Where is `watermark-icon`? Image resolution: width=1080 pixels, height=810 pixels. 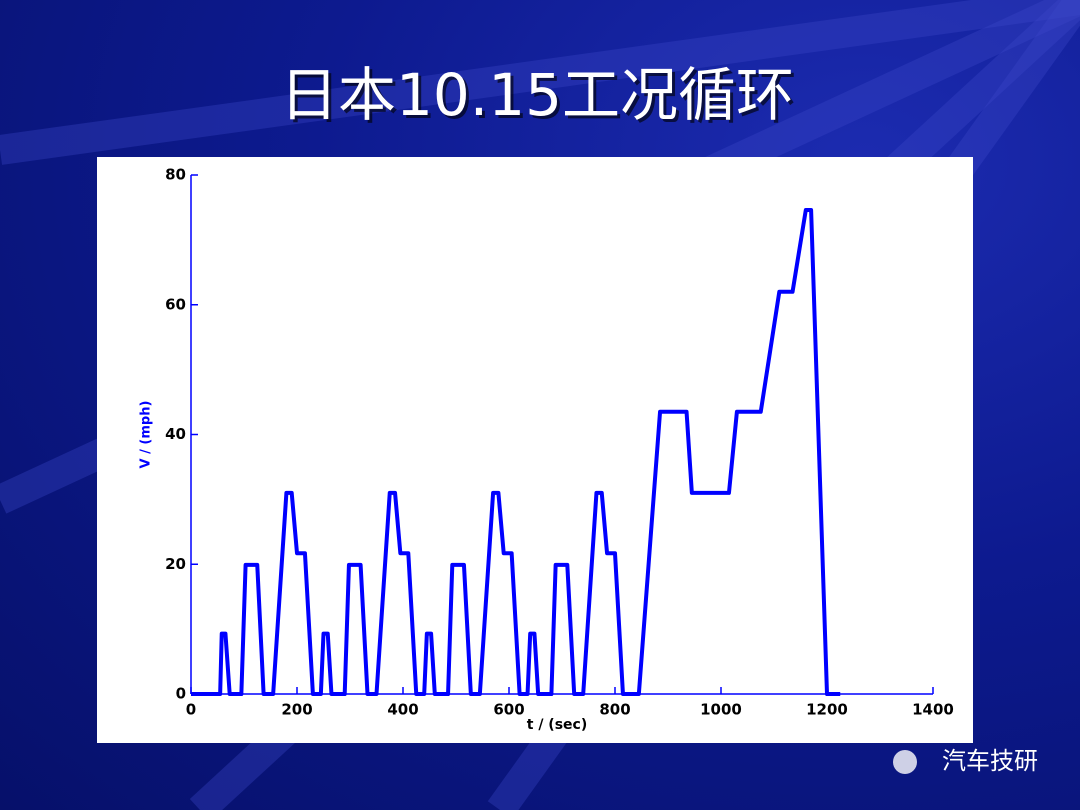 watermark-icon is located at coordinates (905, 762).